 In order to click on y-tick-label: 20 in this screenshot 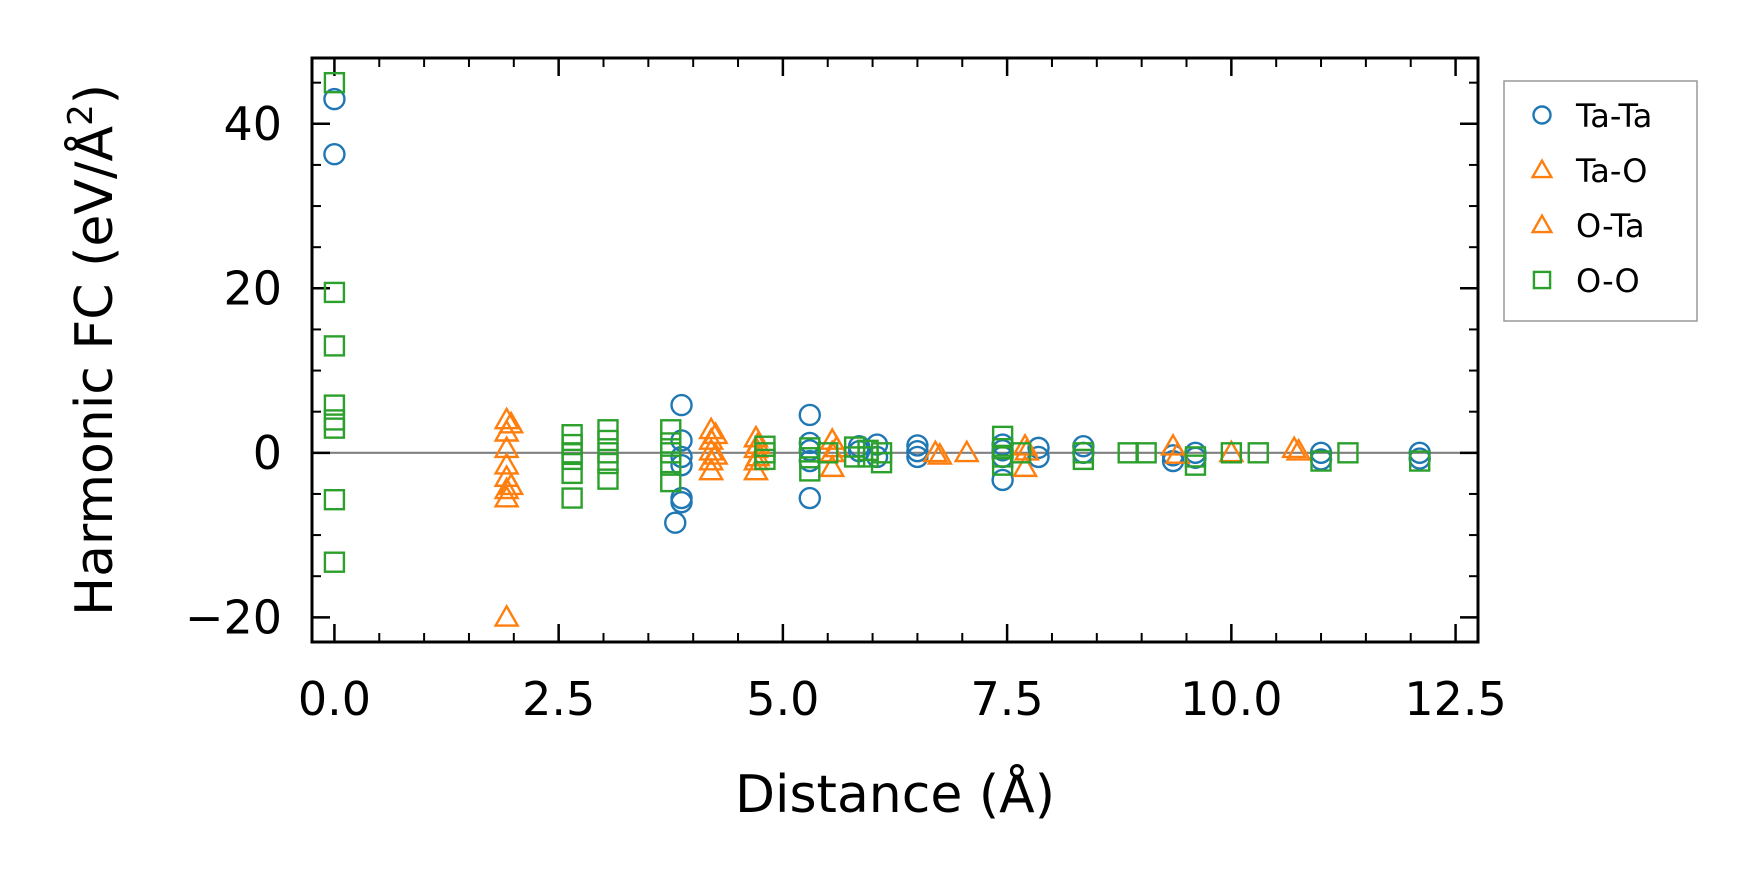, I will do `click(252, 288)`.